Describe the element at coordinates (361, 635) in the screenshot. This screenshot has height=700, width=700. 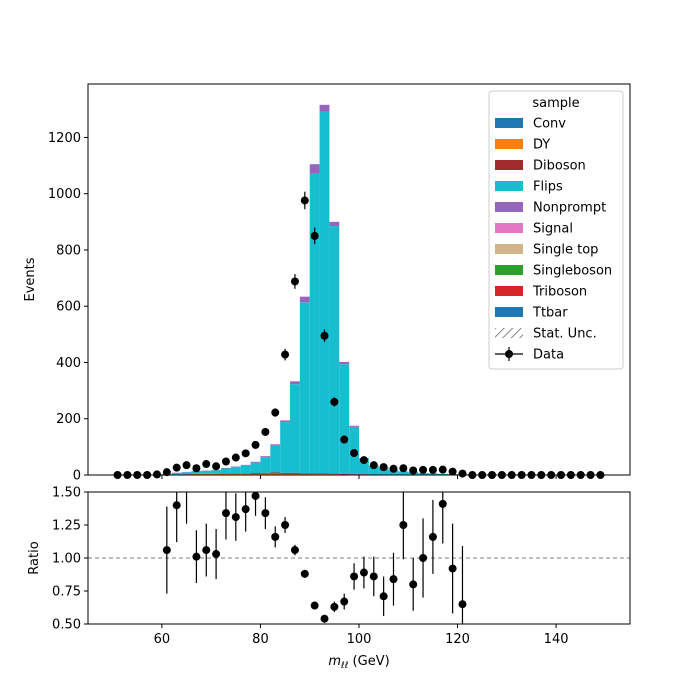
I see `ratio-x-ticks: 60 80 100 120 140` at that location.